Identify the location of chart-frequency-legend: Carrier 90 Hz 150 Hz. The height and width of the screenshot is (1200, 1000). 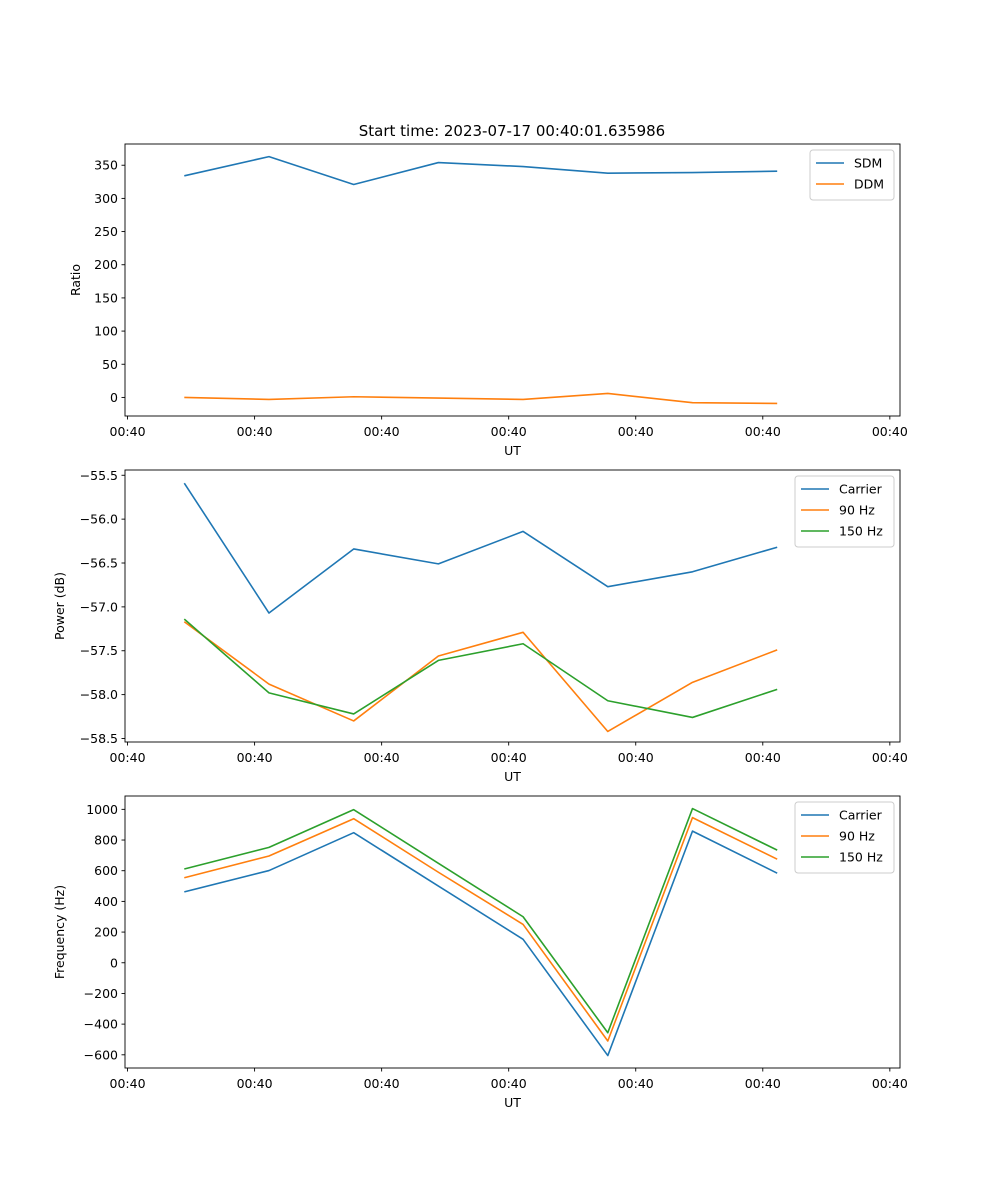
(844, 837).